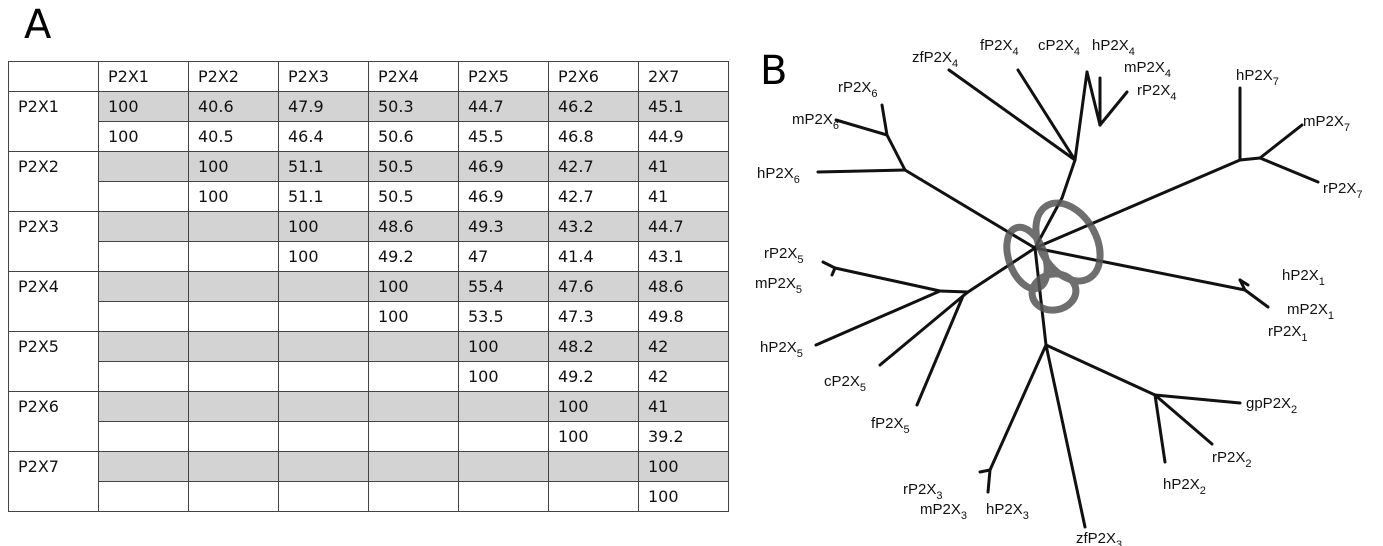  What do you see at coordinates (1303, 277) in the screenshot?
I see `tree-leaf-label: hP2X1` at bounding box center [1303, 277].